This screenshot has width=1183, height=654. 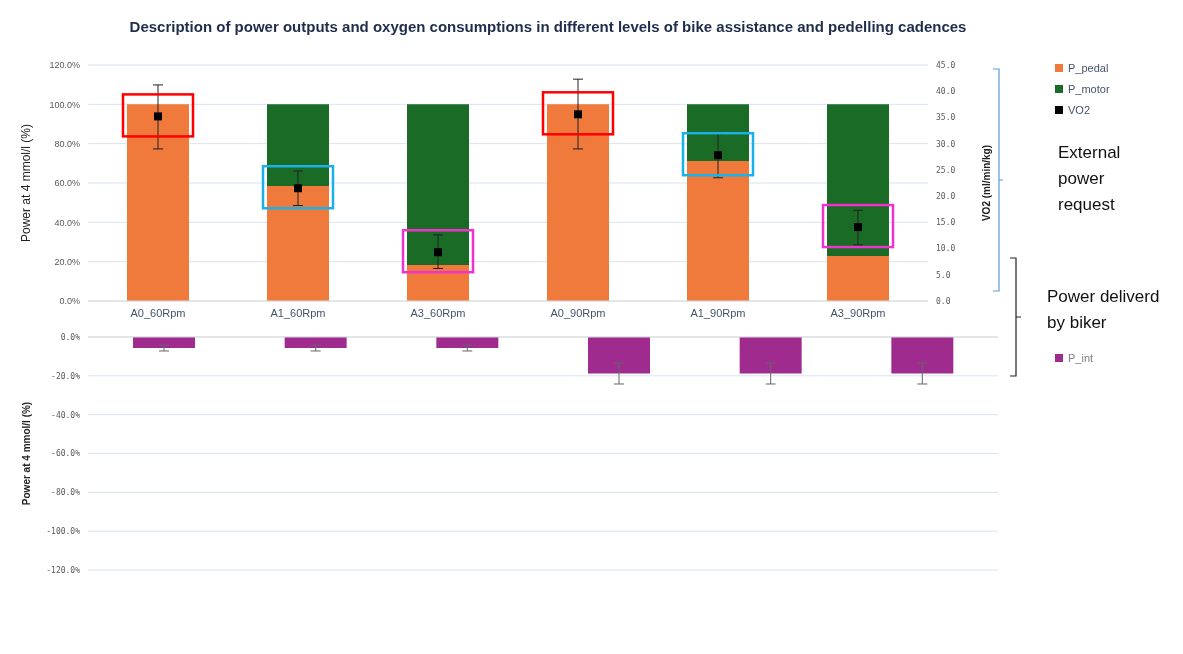 What do you see at coordinates (946, 92) in the screenshot?
I see `y2-tick-label: 40.0` at bounding box center [946, 92].